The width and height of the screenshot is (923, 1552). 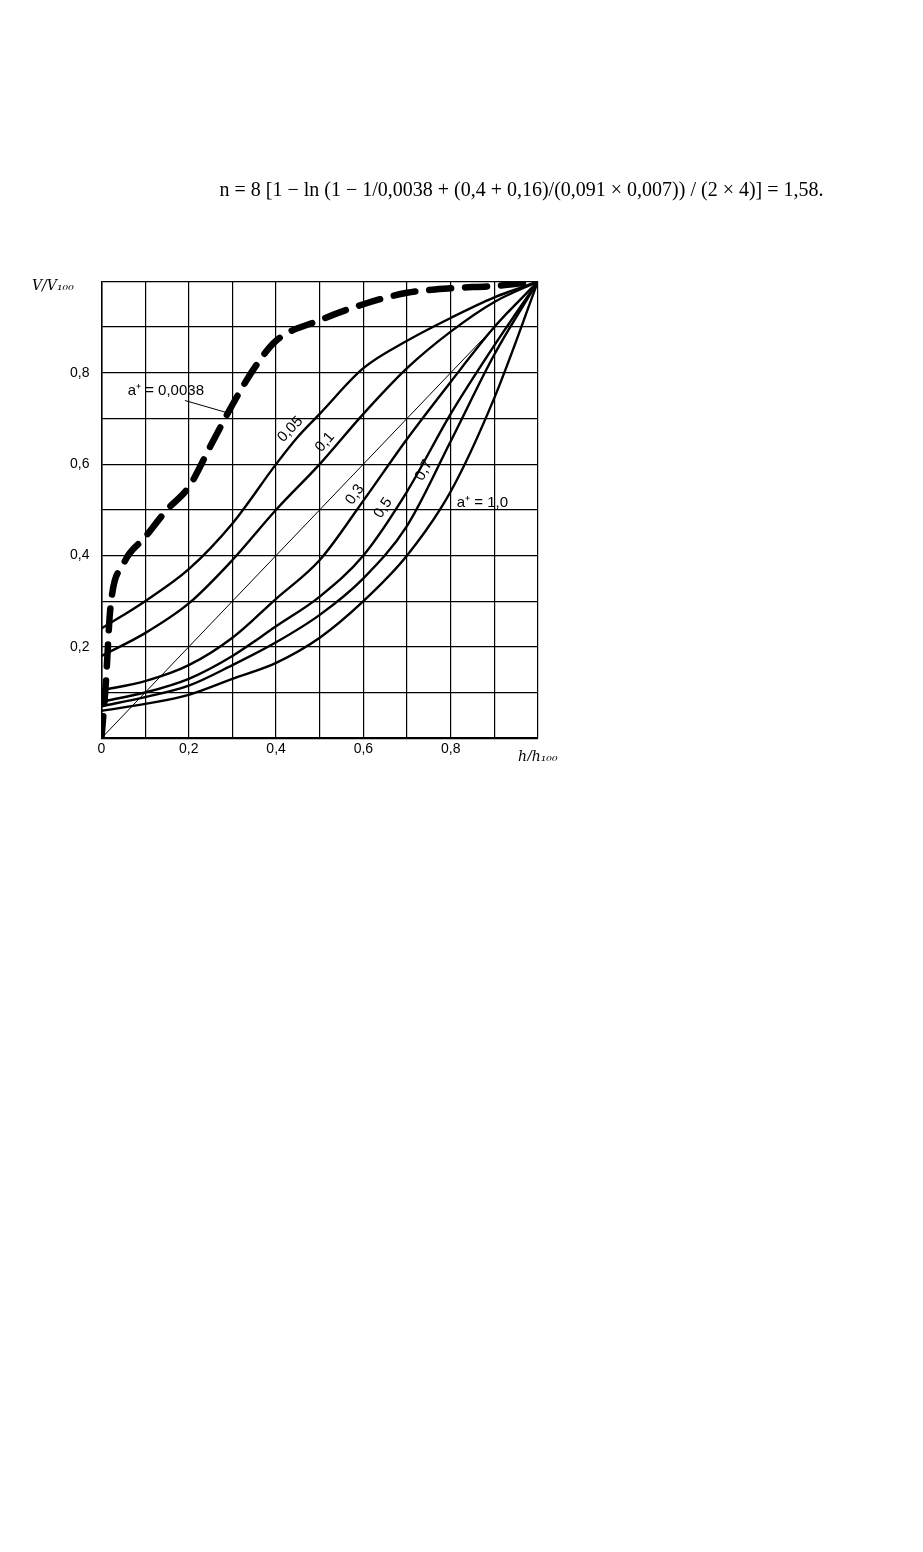 What do you see at coordinates (101, 748) in the screenshot?
I see `x-tick-label: 0` at bounding box center [101, 748].